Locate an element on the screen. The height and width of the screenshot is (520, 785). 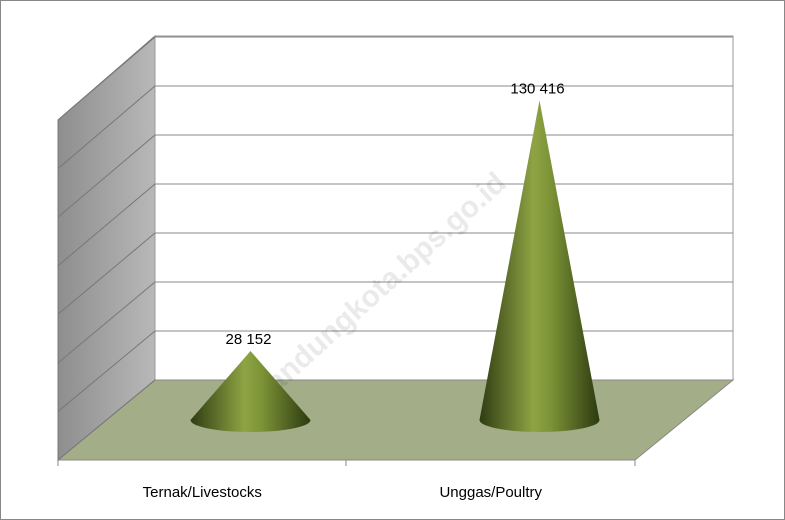
data-label: 28 152 is located at coordinates (249, 339).